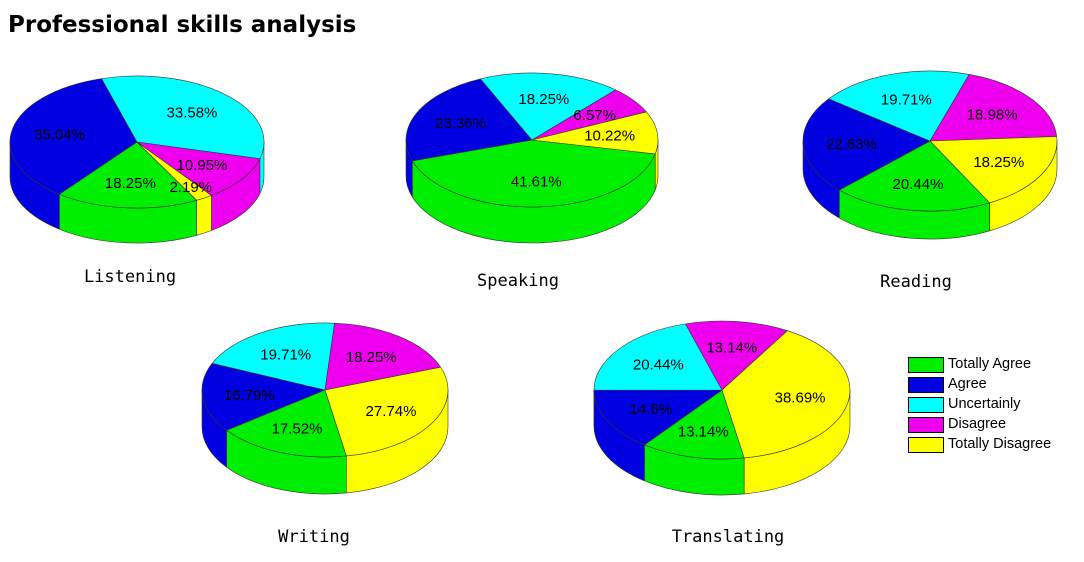 This screenshot has width=1084, height=562. I want to click on slice-label-uncertainly: 33.58%, so click(192, 113).